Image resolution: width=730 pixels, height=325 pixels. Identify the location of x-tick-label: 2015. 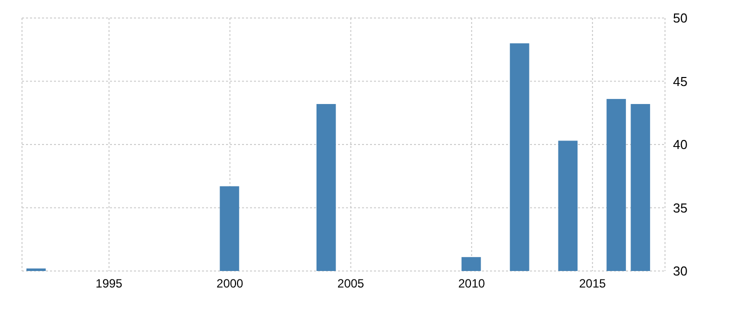
(592, 283).